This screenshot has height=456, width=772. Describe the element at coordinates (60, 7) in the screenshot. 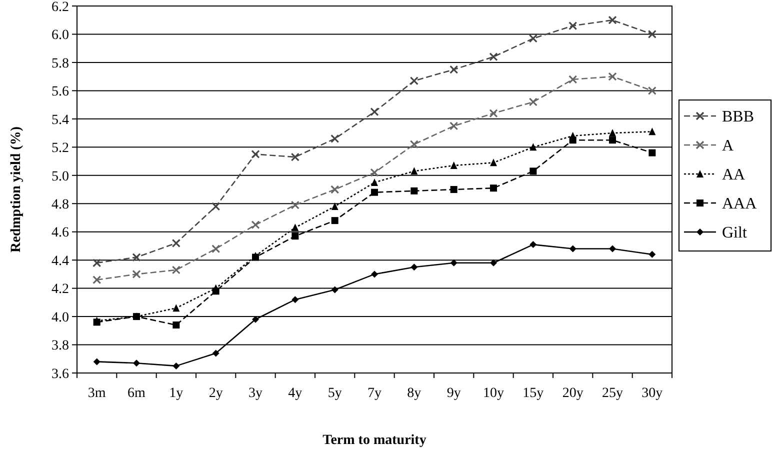

I see `y-tick-label: 6.2` at that location.